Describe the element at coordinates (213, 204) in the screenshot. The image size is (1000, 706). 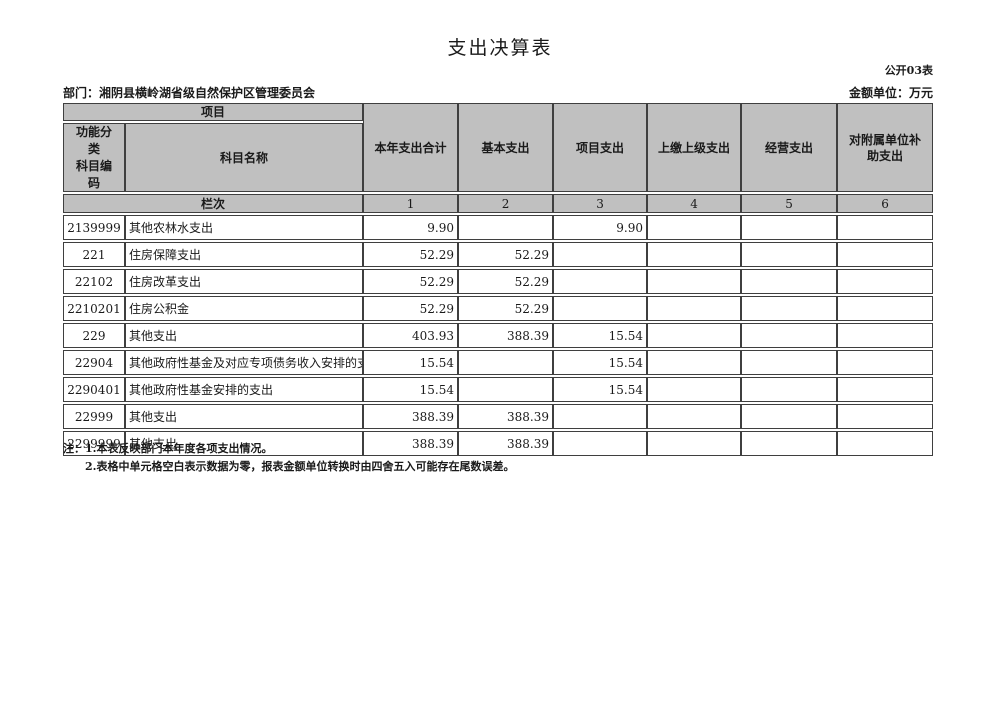
I see `lanci-label: 栏次` at that location.